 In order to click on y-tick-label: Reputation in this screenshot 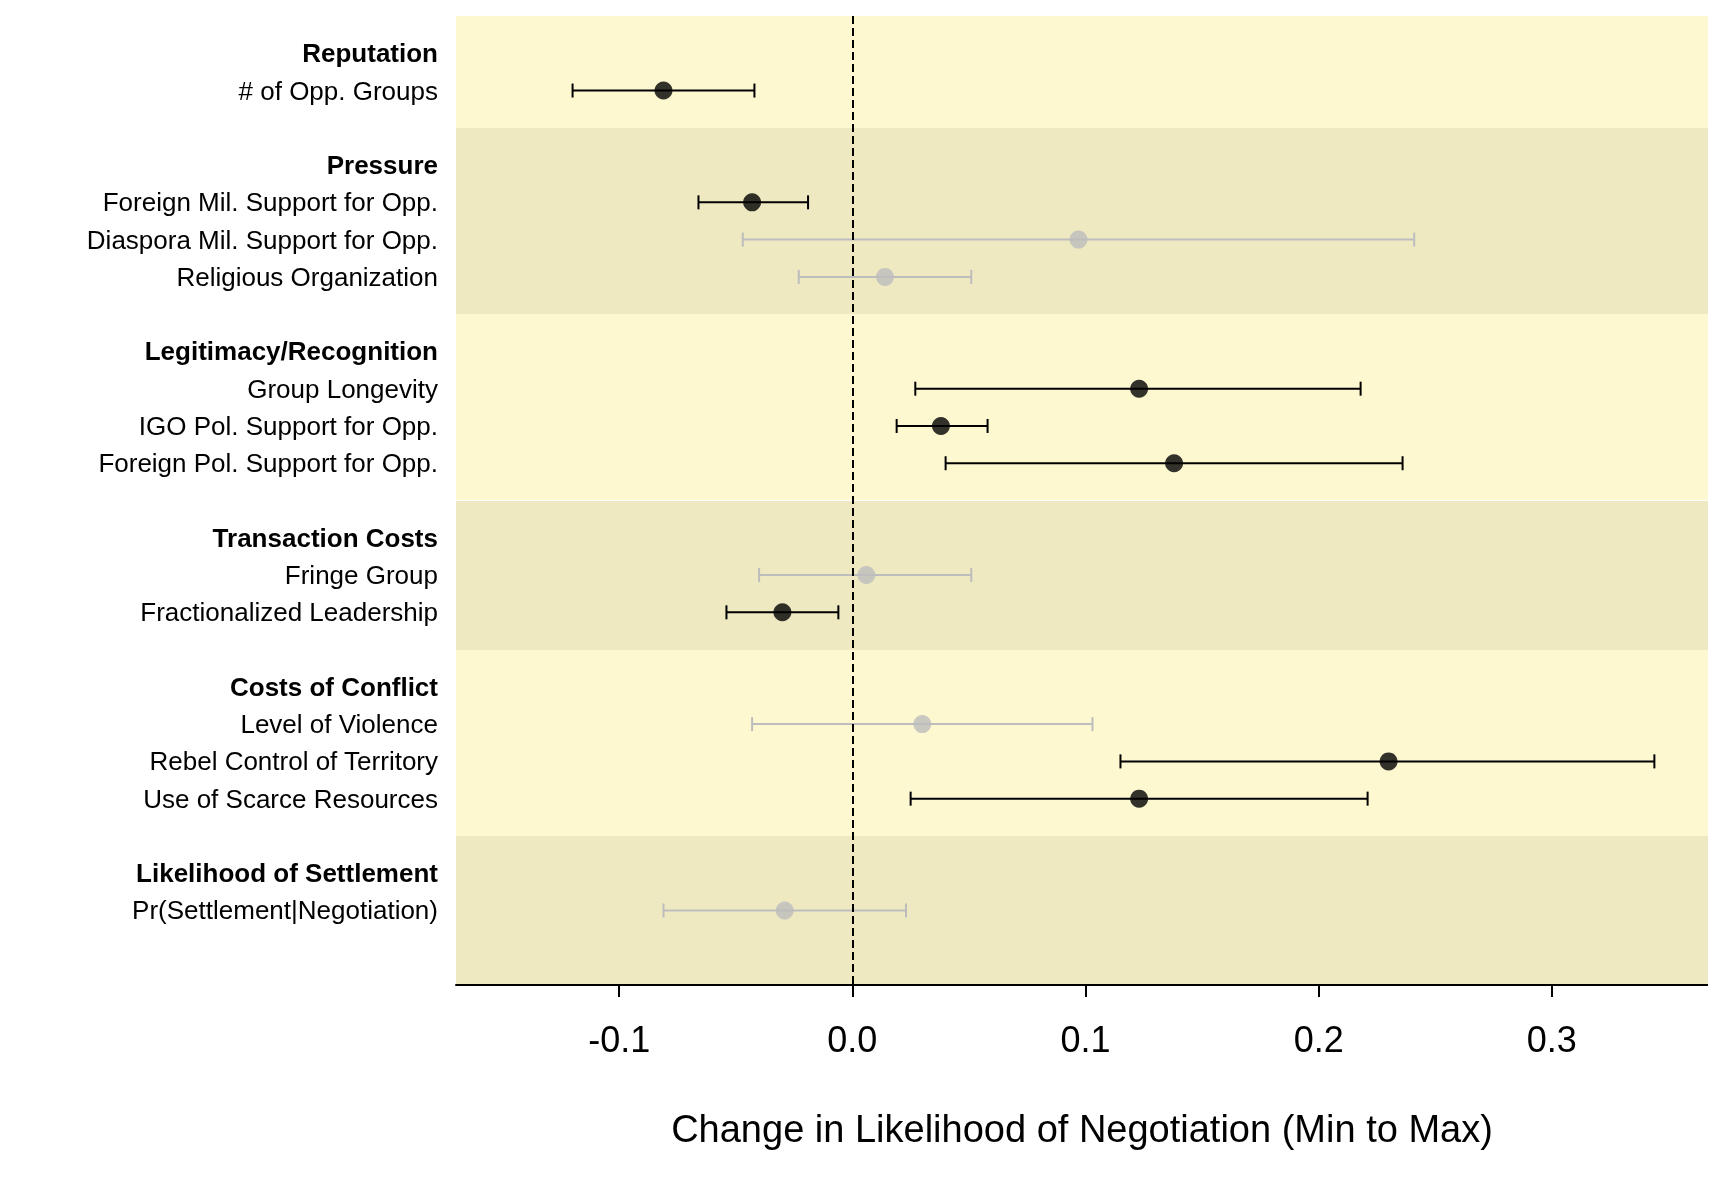, I will do `click(370, 53)`.